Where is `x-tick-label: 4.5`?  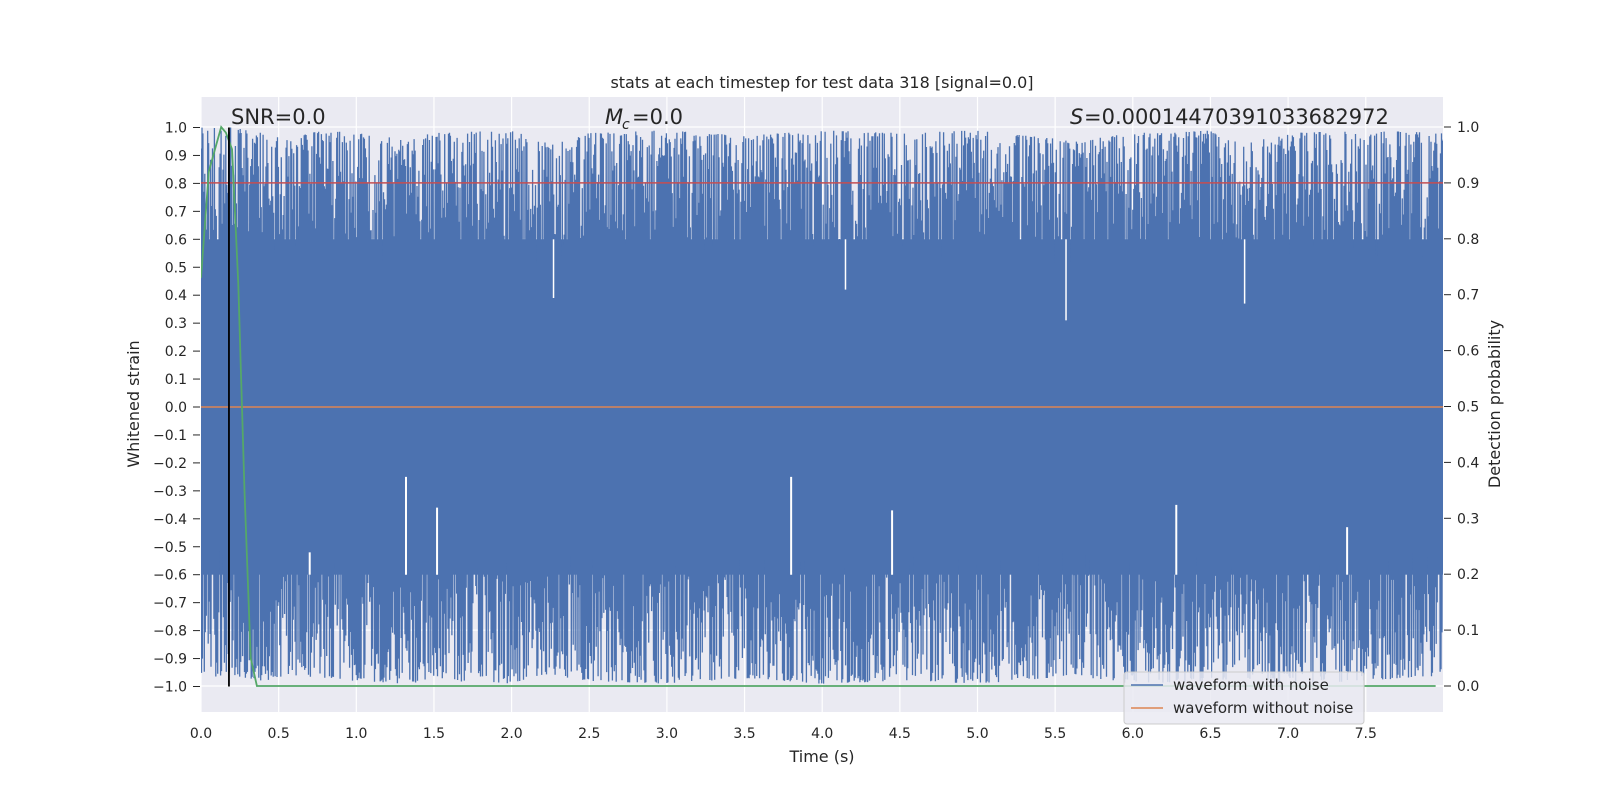 x-tick-label: 4.5 is located at coordinates (900, 734).